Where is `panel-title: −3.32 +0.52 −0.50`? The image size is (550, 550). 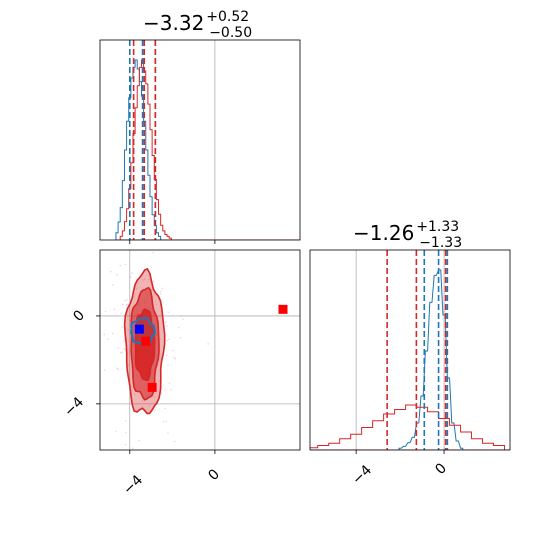 panel-title: −3.32 +0.52 −0.50 is located at coordinates (197, 25).